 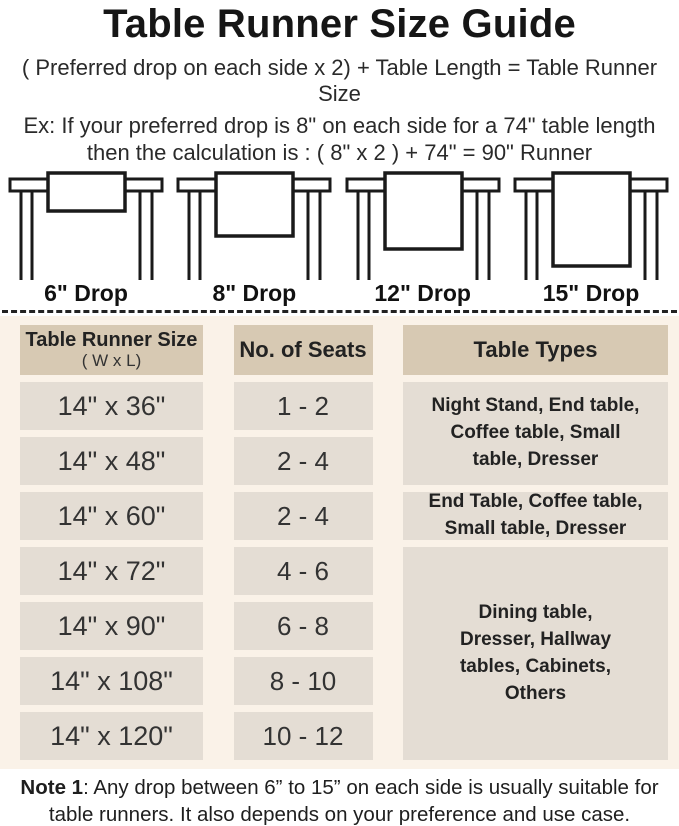 What do you see at coordinates (111, 361) in the screenshot?
I see `header-runner-size-sub: ( W x L)` at bounding box center [111, 361].